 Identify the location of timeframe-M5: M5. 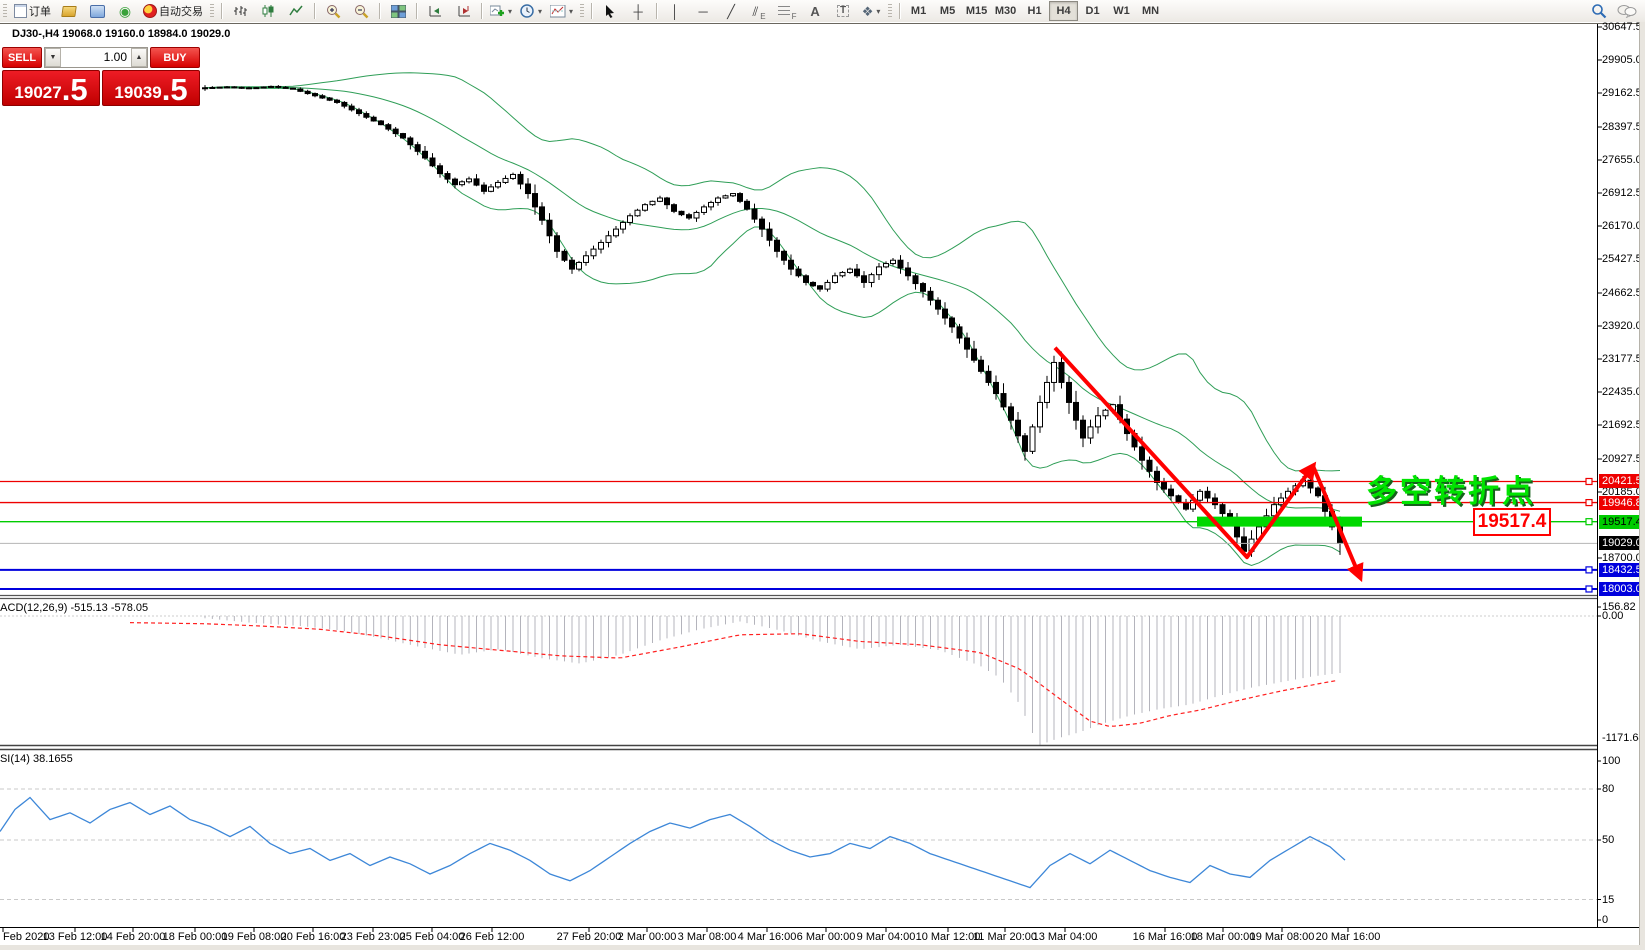
(947, 11).